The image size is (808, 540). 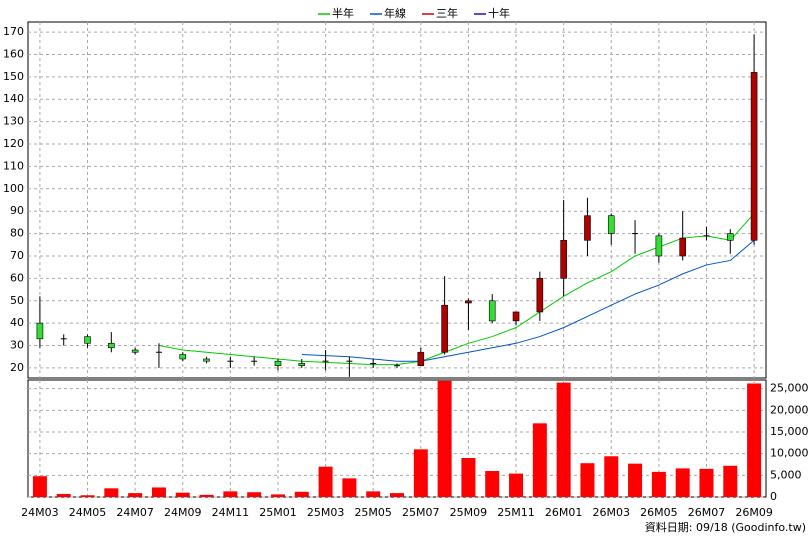 What do you see at coordinates (789, 453) in the screenshot?
I see `y2-tick-label: 10,000` at bounding box center [789, 453].